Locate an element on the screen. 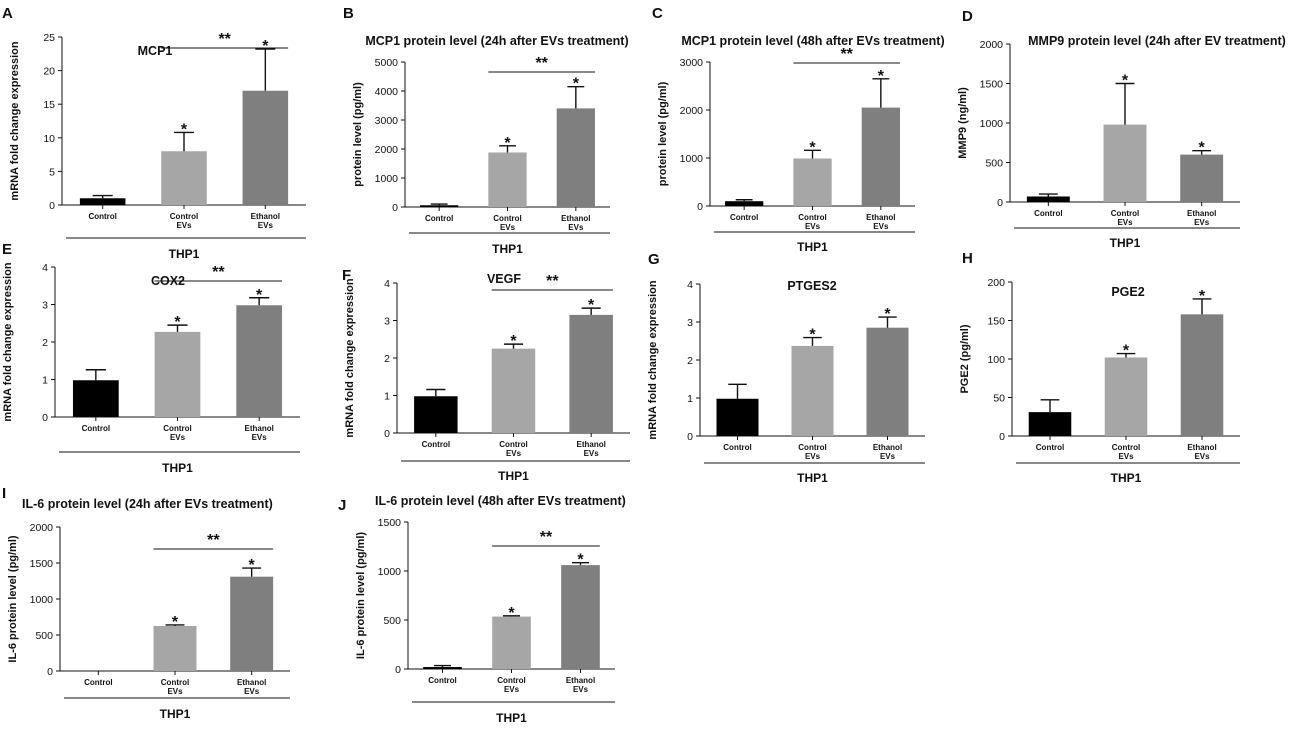  panel-letter: C is located at coordinates (657, 13).